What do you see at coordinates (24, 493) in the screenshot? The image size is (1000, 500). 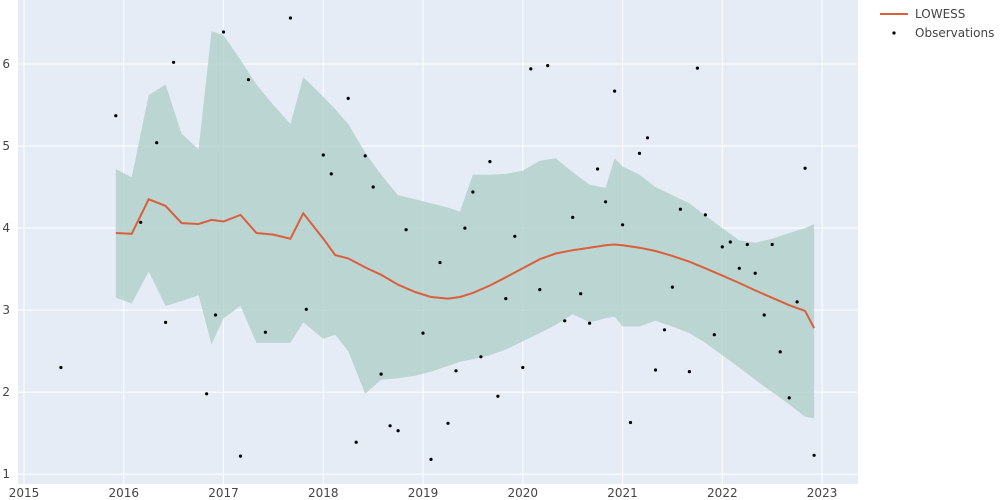 I see `x-tick-label: 2015` at bounding box center [24, 493].